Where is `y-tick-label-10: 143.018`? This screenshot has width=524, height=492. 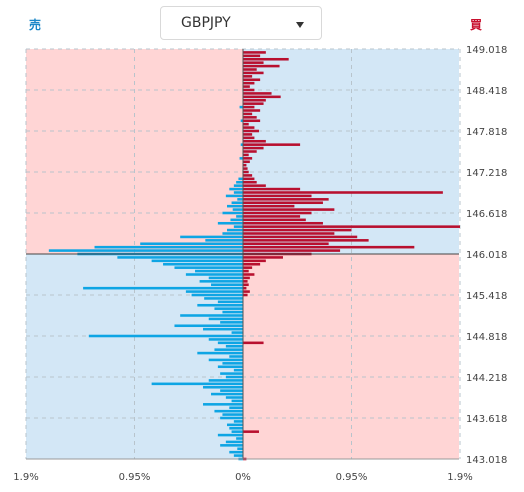
y-tick-label-10: 143.018 is located at coordinates (486, 460).